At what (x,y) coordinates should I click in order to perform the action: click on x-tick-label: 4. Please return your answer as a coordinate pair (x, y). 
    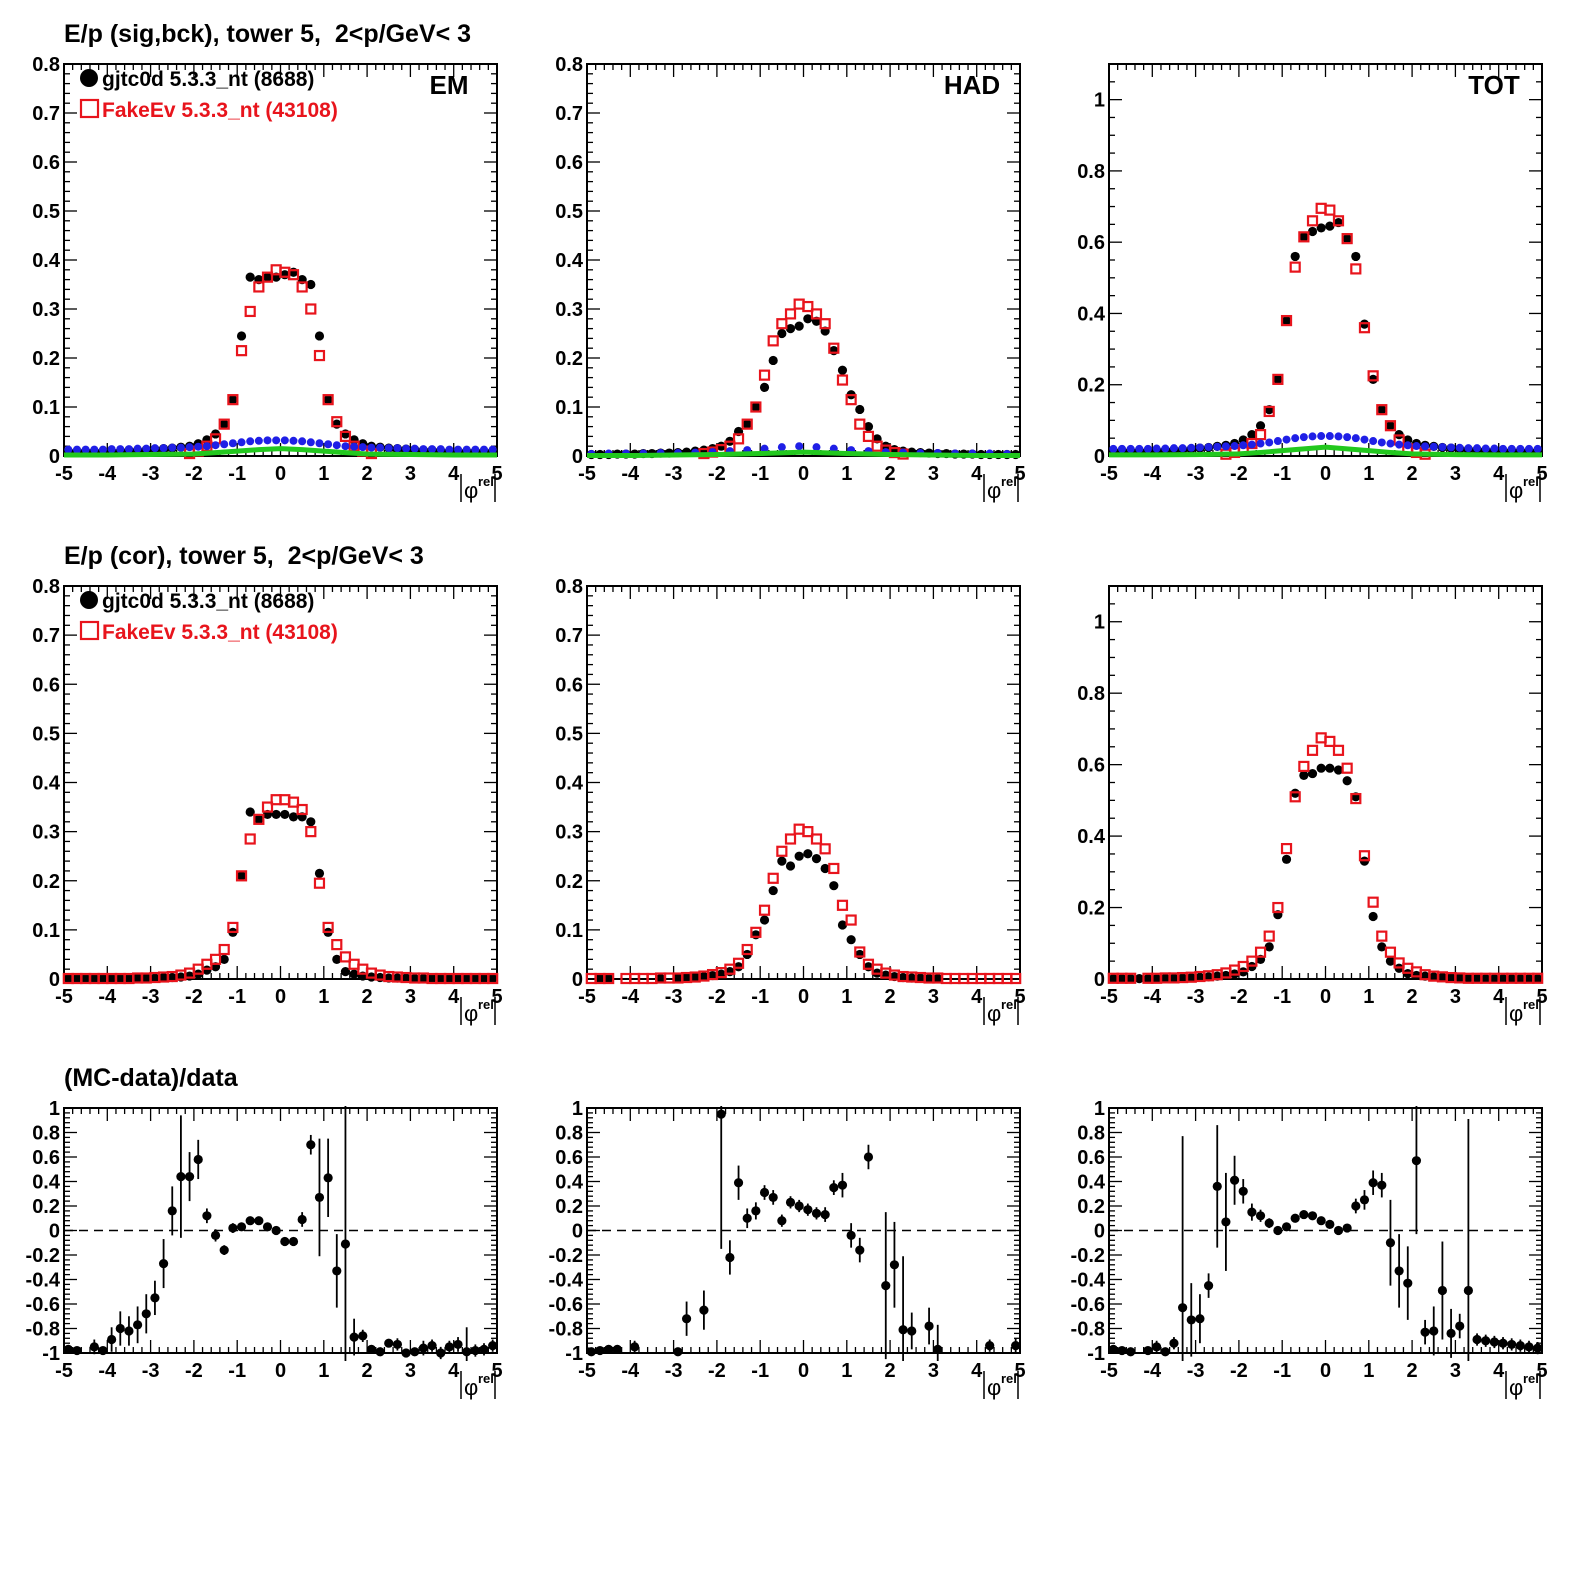
    Looking at the image, I should click on (977, 1371).